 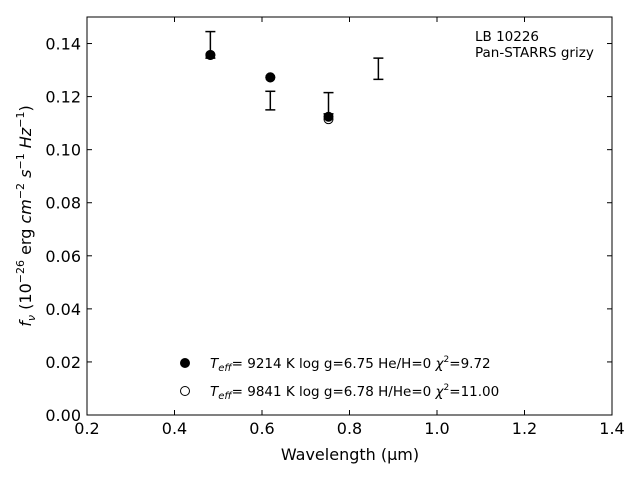 What do you see at coordinates (480, 392) in the screenshot?
I see `legend-2-chi2: 11.00` at bounding box center [480, 392].